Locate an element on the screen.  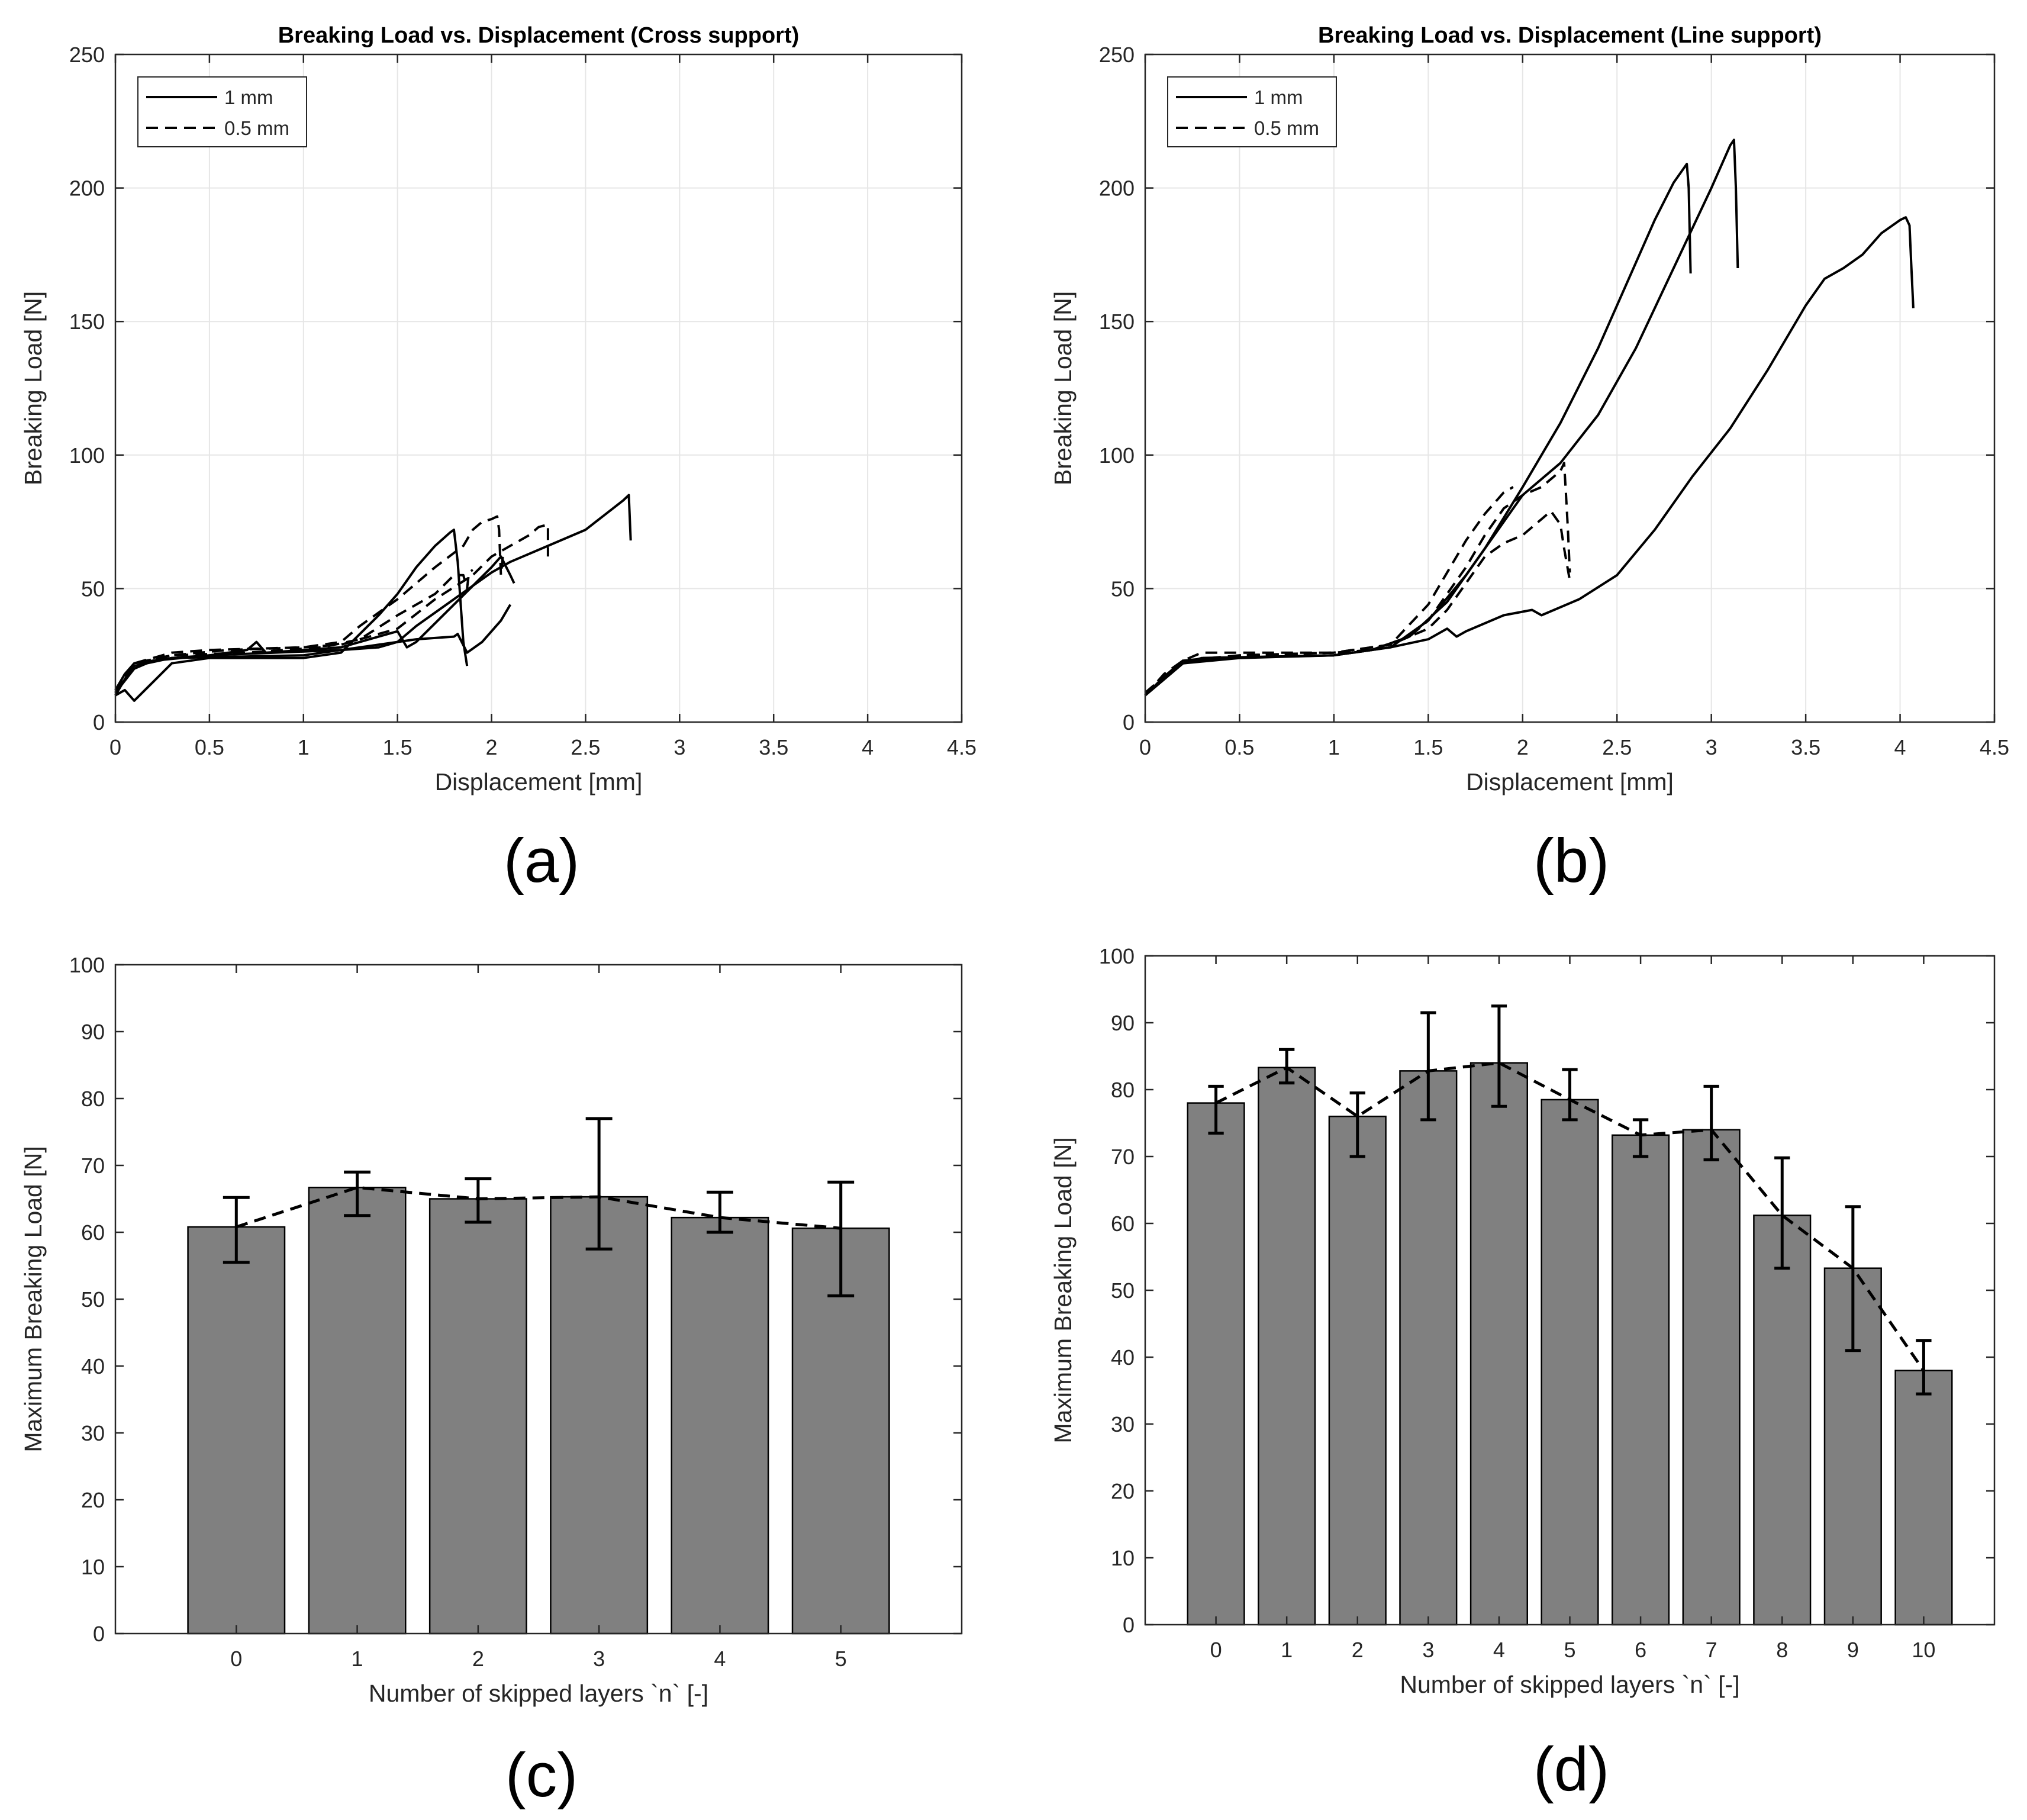
panel-d-plot-area is located at coordinates (1570, 1315).